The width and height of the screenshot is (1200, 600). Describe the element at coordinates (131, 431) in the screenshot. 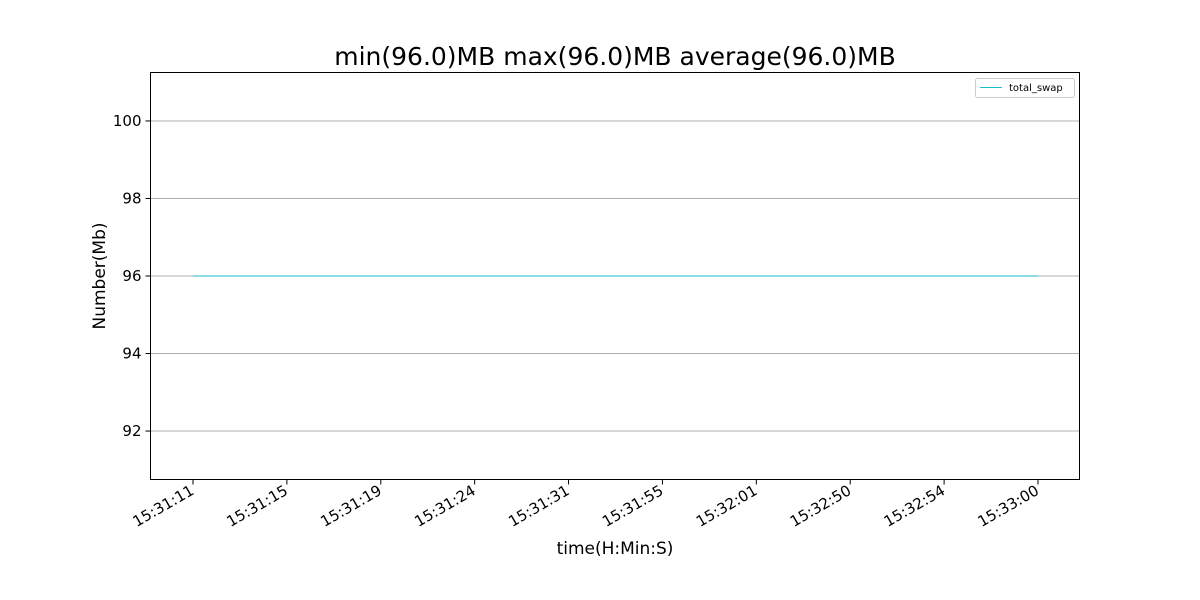

I see `y-tick-label: 92` at that location.